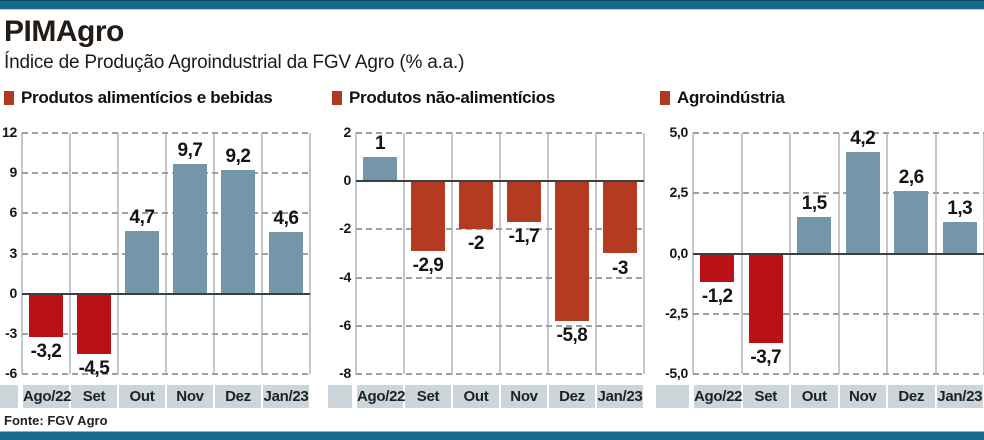 The height and width of the screenshot is (440, 984). Describe the element at coordinates (238, 157) in the screenshot. I see `bar-value-label: 9,2` at that location.